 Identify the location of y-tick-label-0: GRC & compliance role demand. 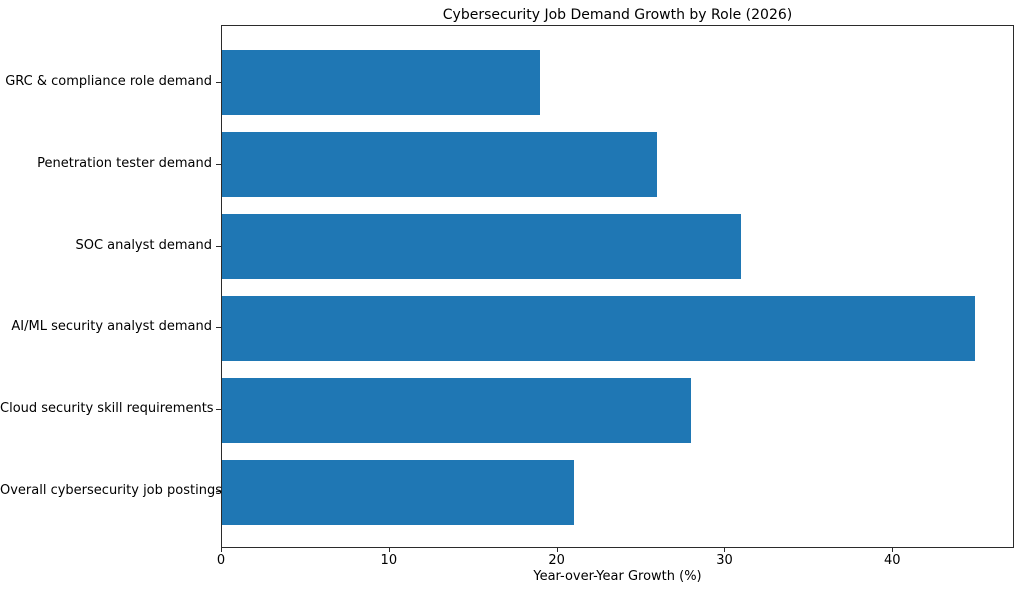
(108, 81).